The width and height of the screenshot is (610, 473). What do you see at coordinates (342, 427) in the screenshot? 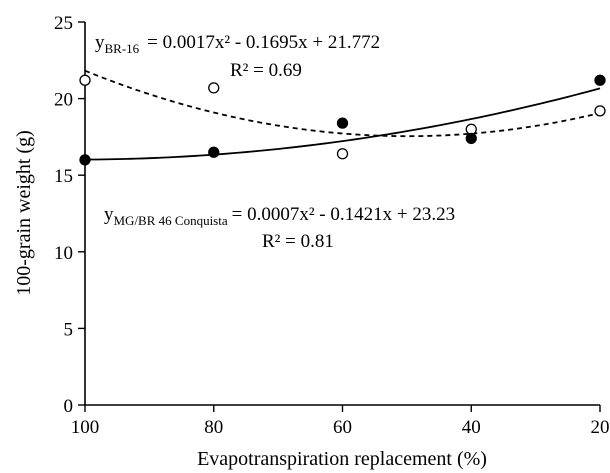
I see `x-tick-label: 60` at bounding box center [342, 427].